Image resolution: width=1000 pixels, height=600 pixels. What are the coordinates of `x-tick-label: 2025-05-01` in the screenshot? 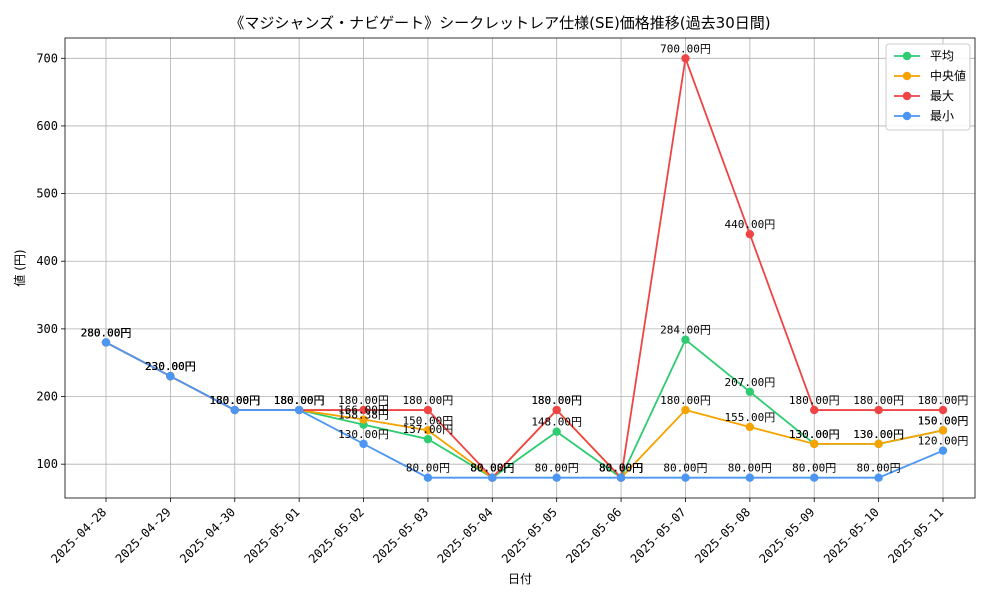 It's located at (271, 535).